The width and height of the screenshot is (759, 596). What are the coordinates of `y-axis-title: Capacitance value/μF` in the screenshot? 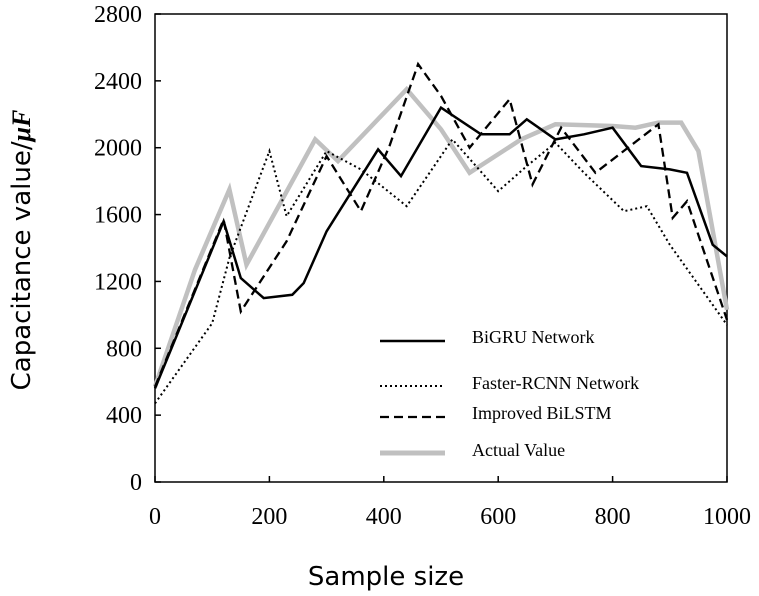 It's located at (22, 250).